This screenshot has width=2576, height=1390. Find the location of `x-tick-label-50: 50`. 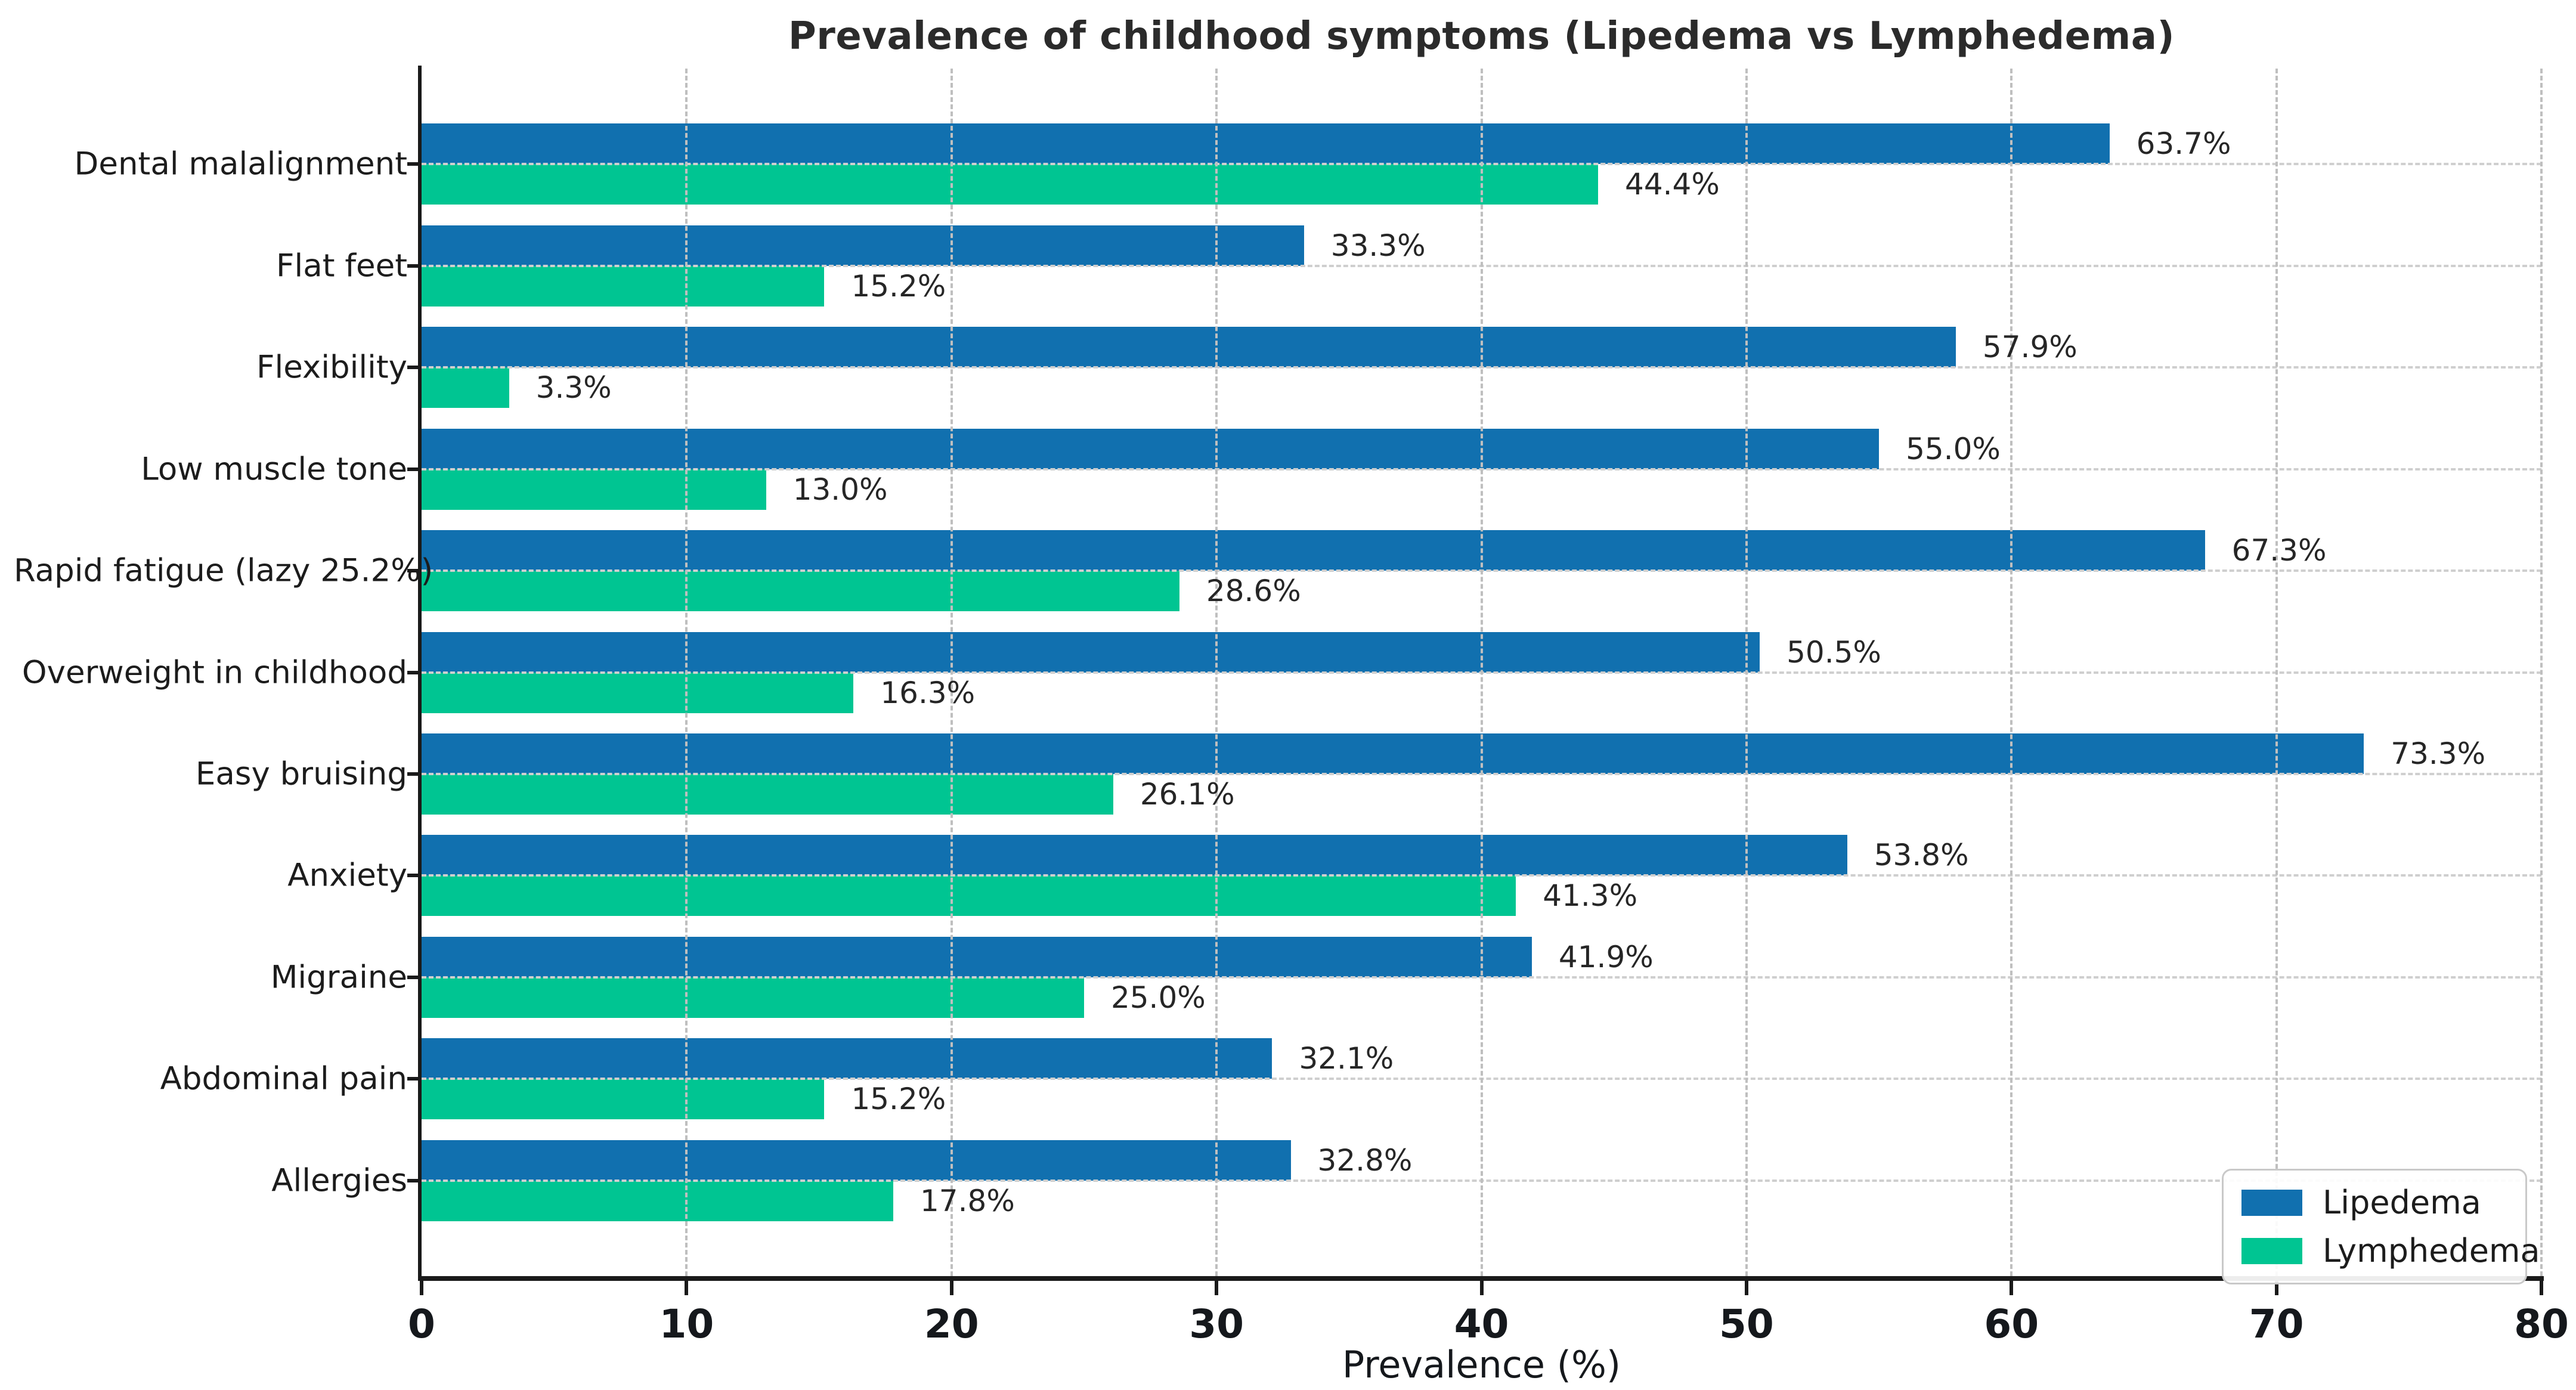

x-tick-label-50: 50 is located at coordinates (1747, 1324).